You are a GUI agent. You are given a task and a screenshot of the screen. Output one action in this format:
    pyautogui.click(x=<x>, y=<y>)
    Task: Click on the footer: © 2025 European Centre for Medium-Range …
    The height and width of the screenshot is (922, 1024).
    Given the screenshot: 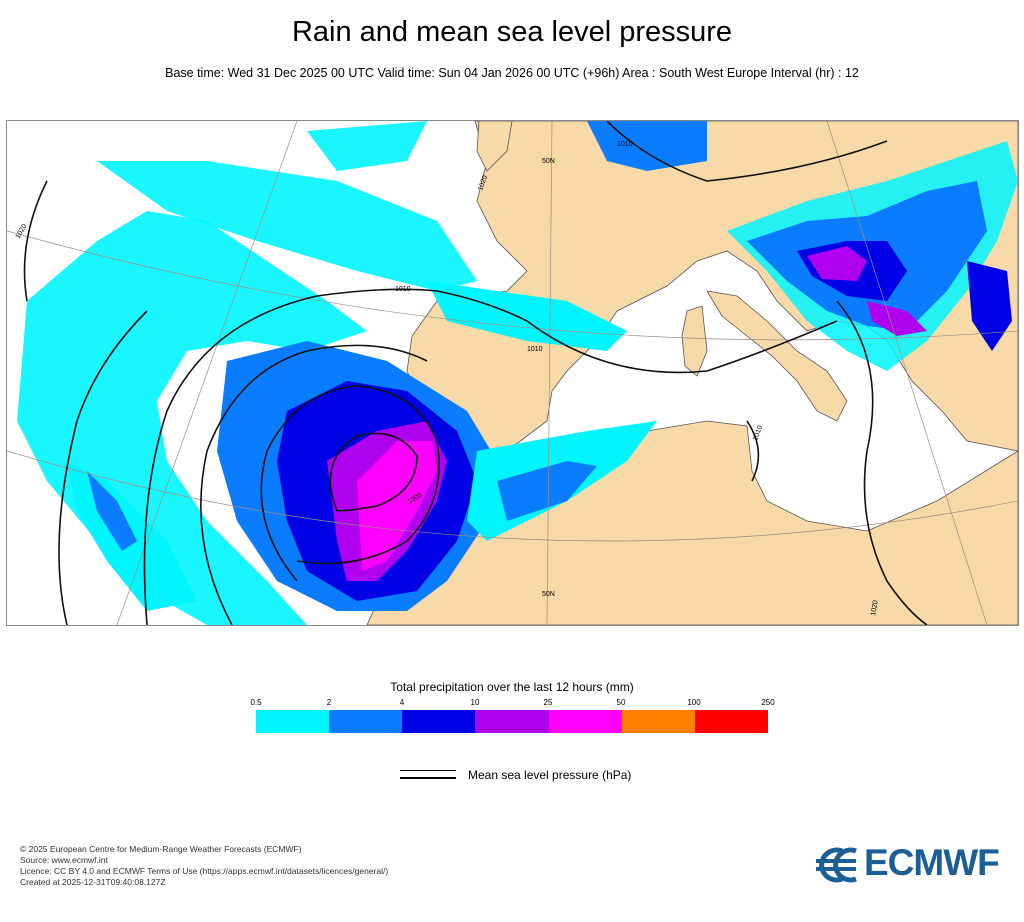 What is the action you would take?
    pyautogui.click(x=204, y=866)
    